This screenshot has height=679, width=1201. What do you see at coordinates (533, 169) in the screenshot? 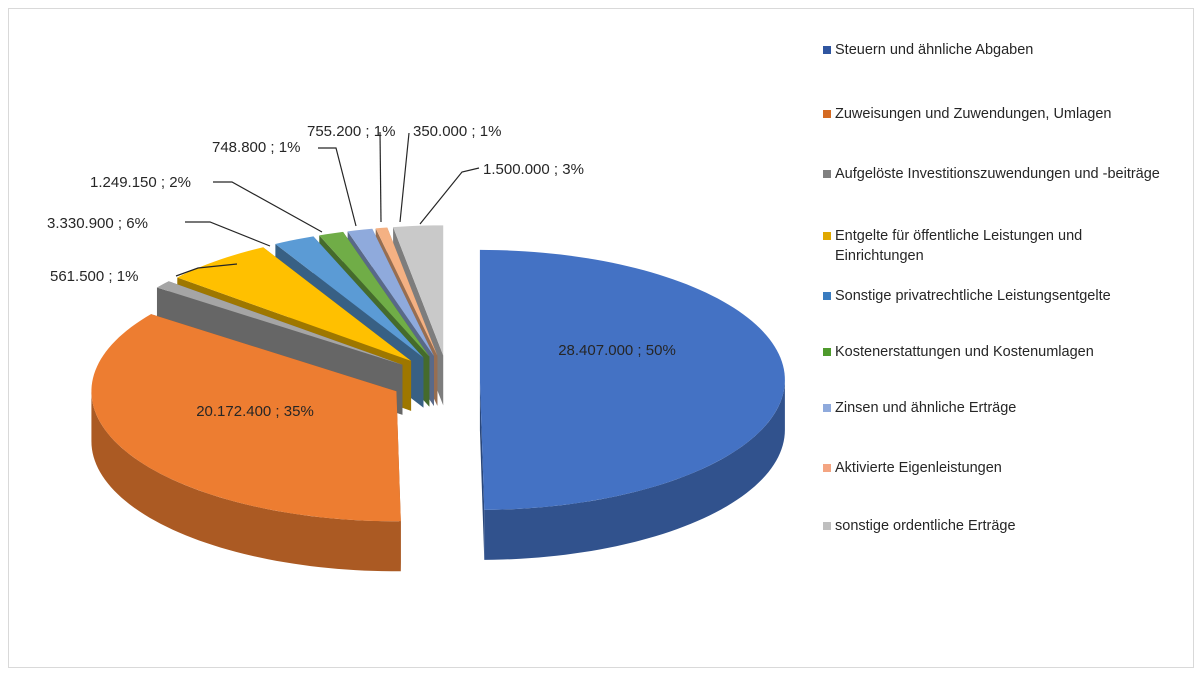
I see `data-label-9: 1.500.000 ; 3%` at bounding box center [533, 169].